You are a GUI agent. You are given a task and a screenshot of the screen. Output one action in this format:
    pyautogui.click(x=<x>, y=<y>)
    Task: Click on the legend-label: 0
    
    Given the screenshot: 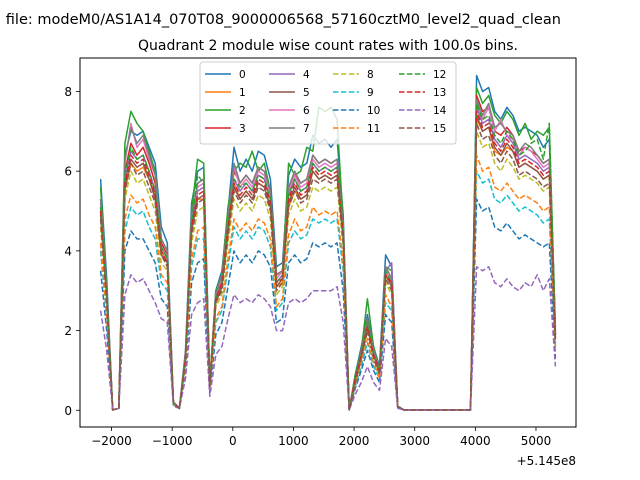 What is the action you would take?
    pyautogui.click(x=242, y=75)
    